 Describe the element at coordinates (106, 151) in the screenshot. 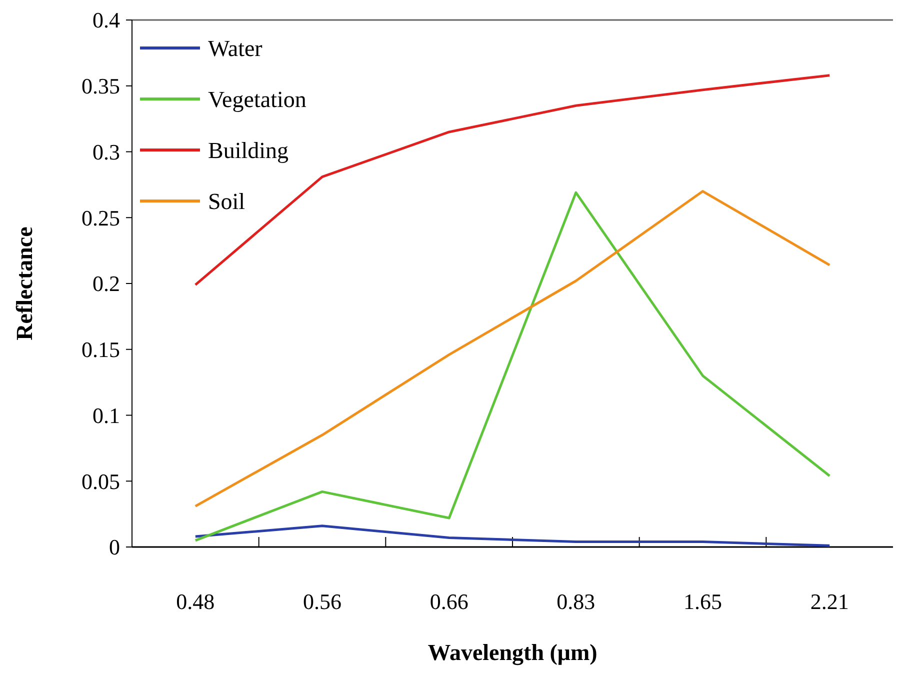

I see `y-tick-label: 0.3` at that location.